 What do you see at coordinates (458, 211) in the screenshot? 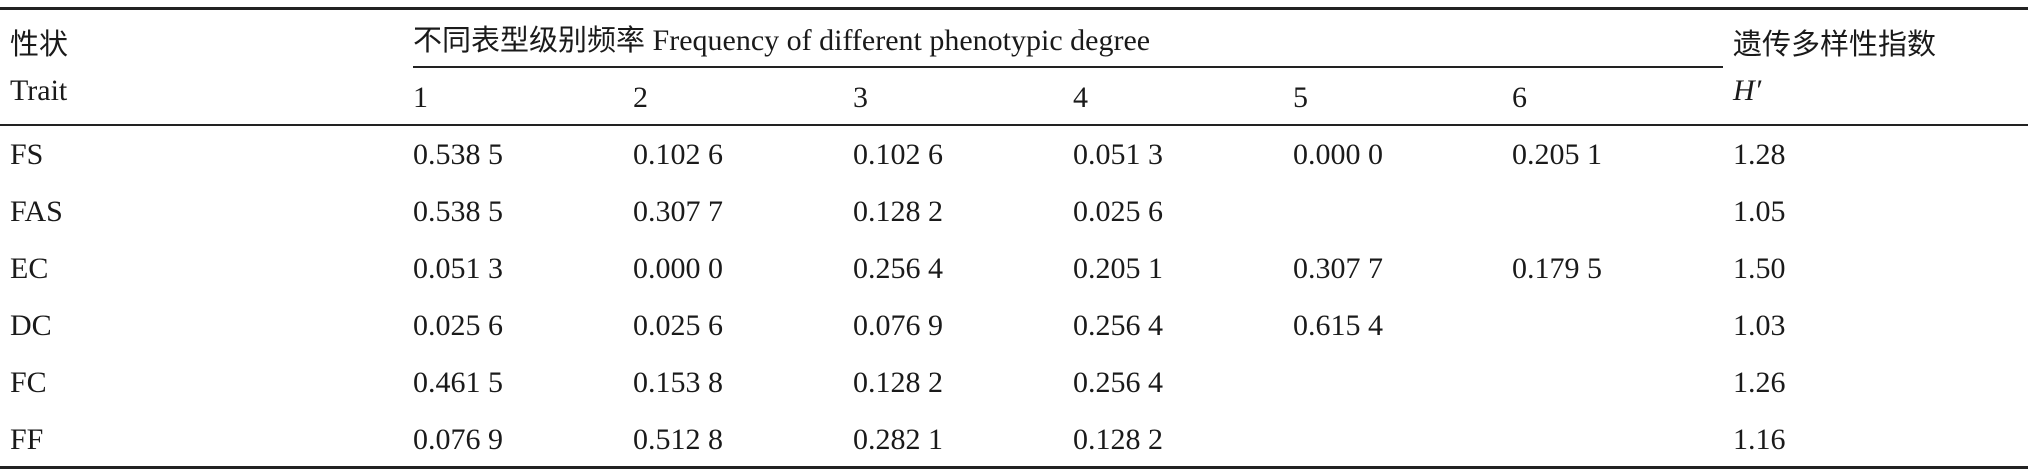
I see `row-fas-degree-1: 0.538 5` at bounding box center [458, 211].